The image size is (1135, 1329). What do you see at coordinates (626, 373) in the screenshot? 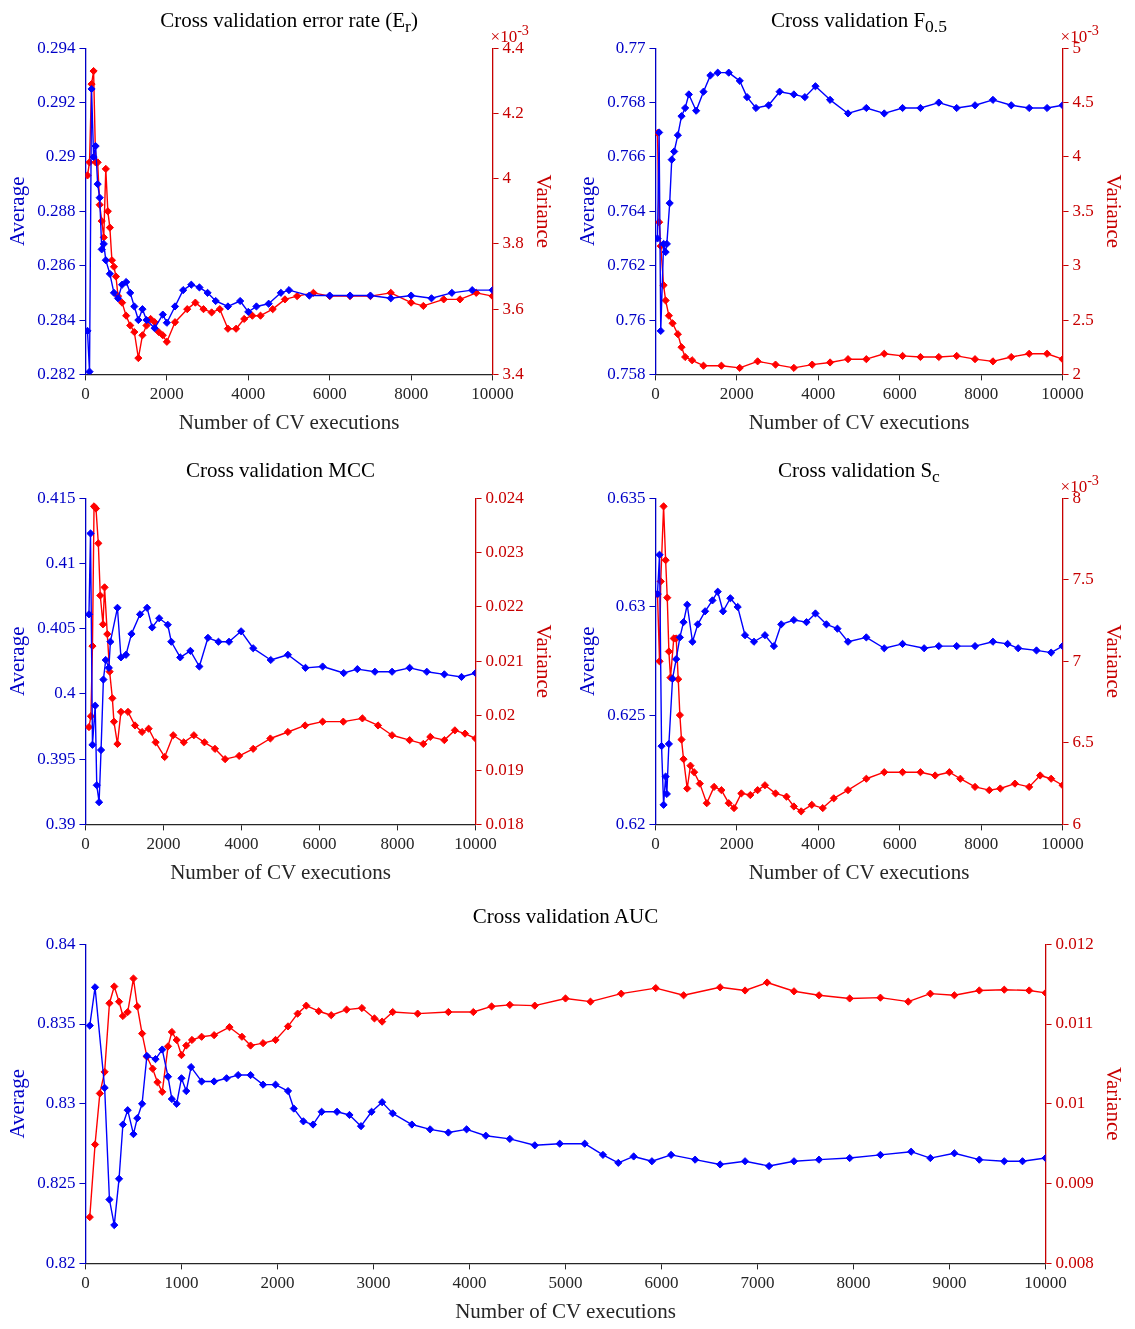
I see `y-tick-label: 0.758` at bounding box center [626, 373].